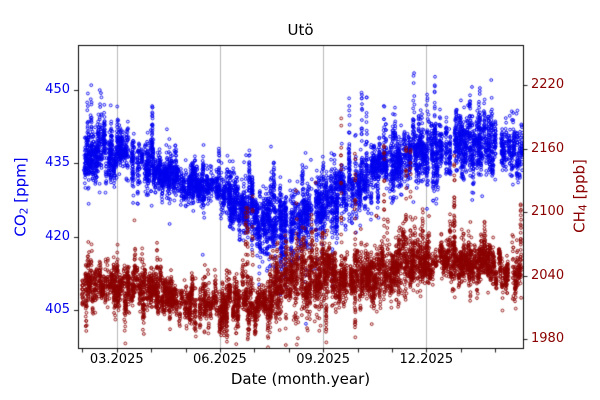  Describe the element at coordinates (24, 211) in the screenshot. I see `left-y-axis-label-subscript: 2` at that location.